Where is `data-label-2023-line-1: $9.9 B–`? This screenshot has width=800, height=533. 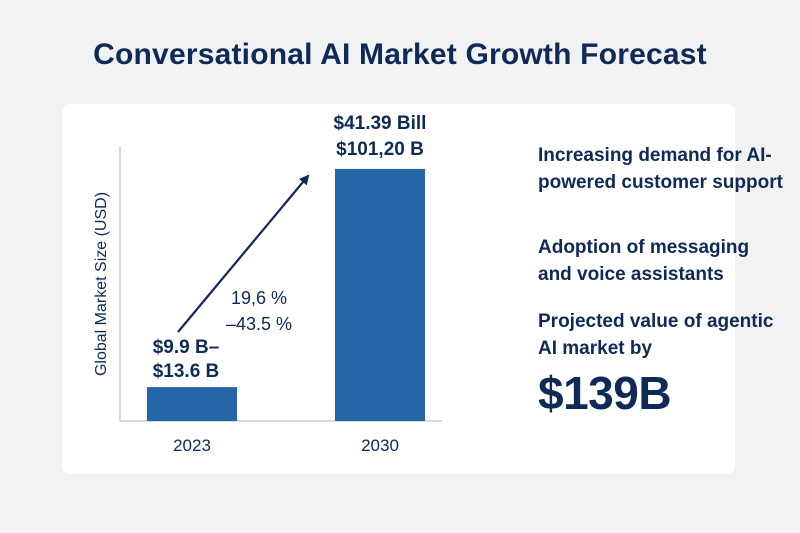
data-label-2023-line-1: $9.9 B– is located at coordinates (186, 347).